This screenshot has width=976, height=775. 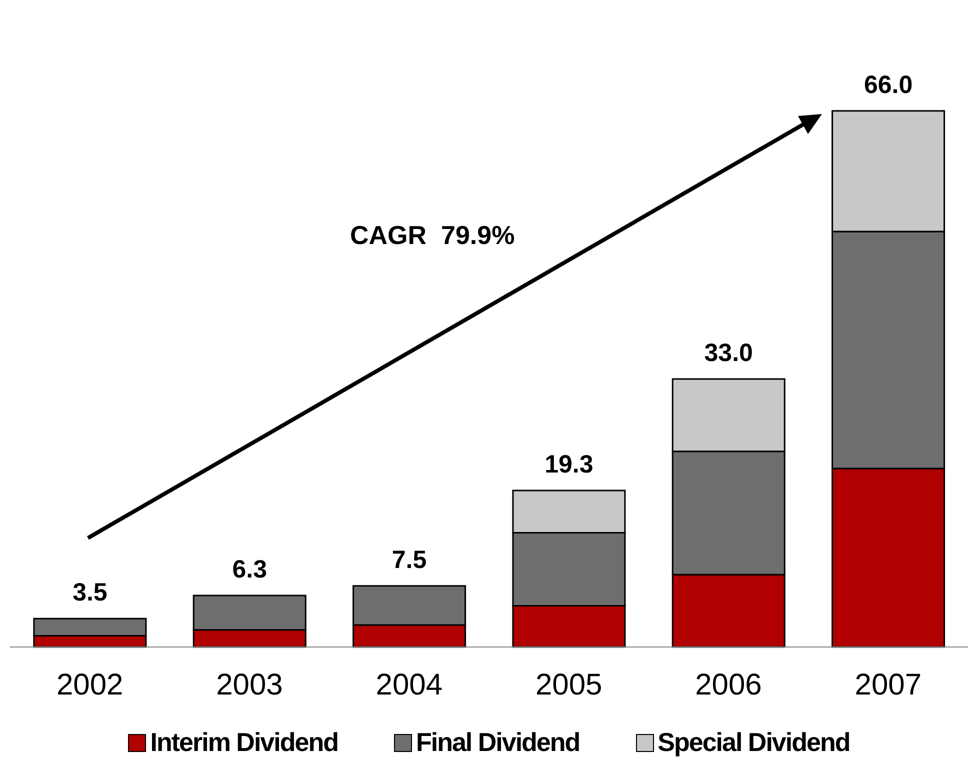 I want to click on x-tick-label: 2004, so click(x=409, y=685).